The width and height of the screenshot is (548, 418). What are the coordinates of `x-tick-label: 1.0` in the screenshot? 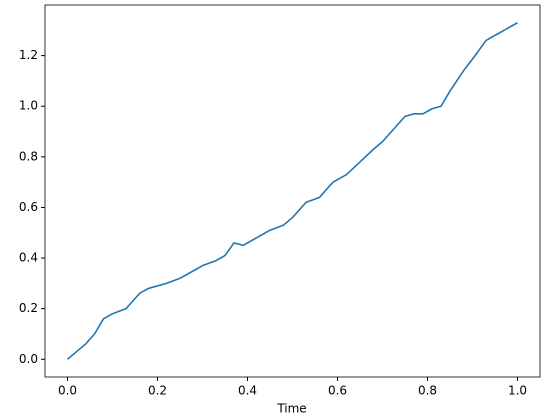 It's located at (517, 391).